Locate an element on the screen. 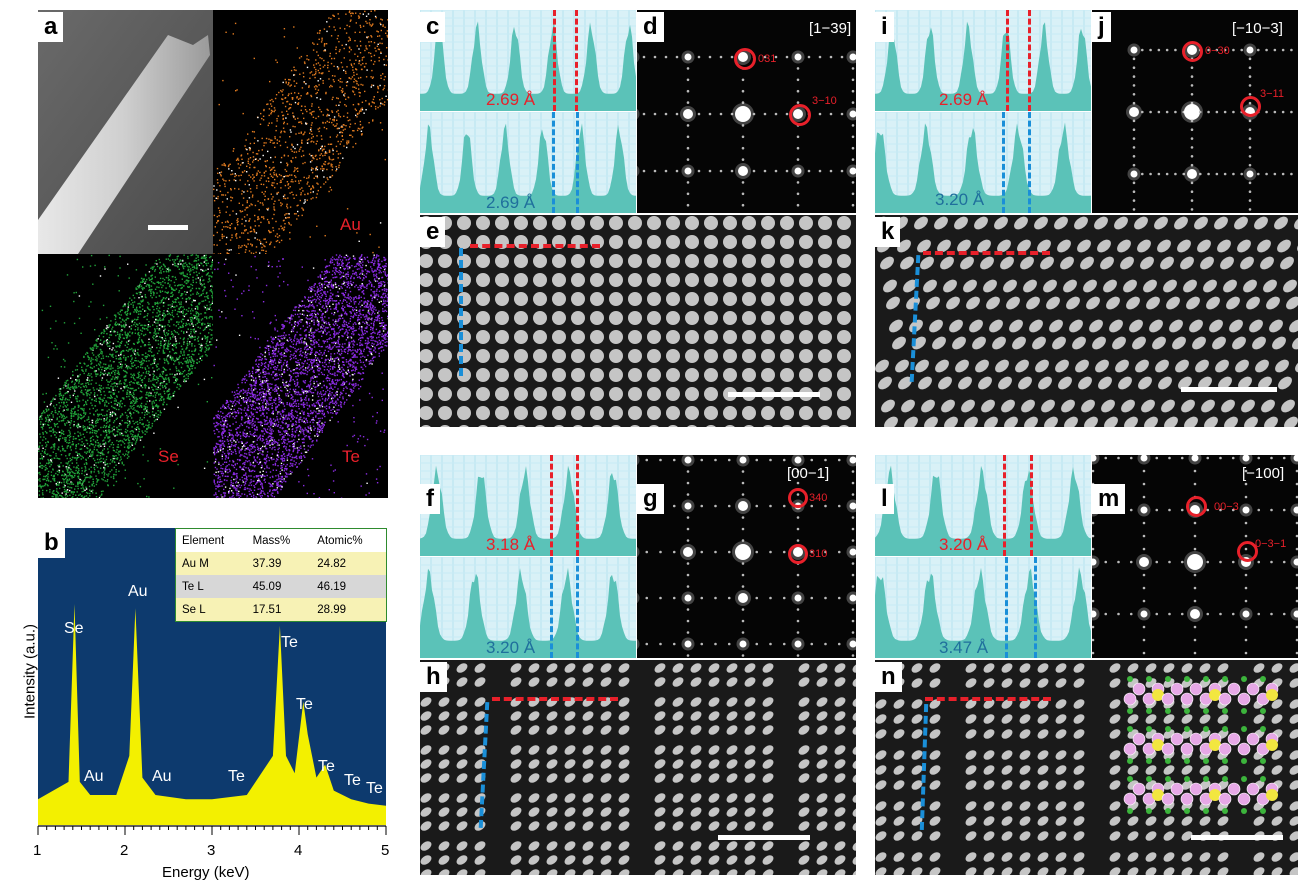  lattice-k is located at coordinates (1086, 321).